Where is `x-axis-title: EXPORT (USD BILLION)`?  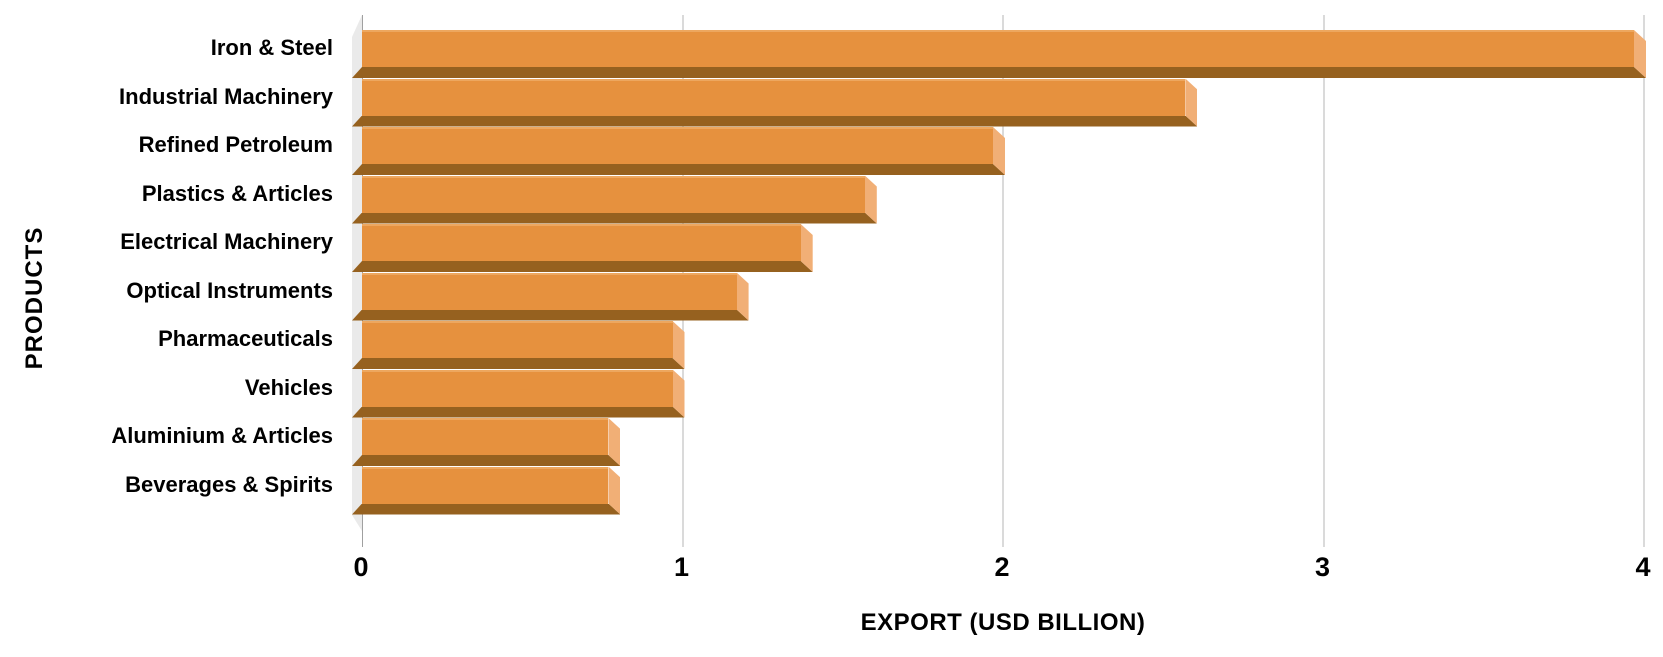 x-axis-title: EXPORT (USD BILLION) is located at coordinates (1003, 622).